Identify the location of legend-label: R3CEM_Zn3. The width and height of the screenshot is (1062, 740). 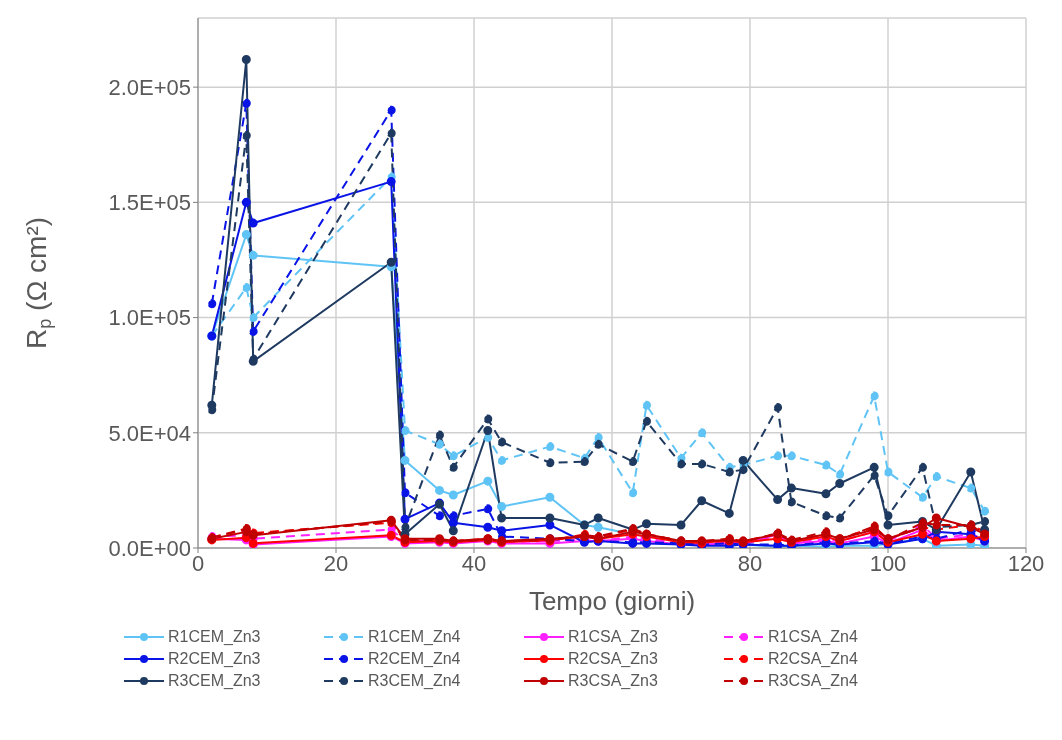
(214, 681).